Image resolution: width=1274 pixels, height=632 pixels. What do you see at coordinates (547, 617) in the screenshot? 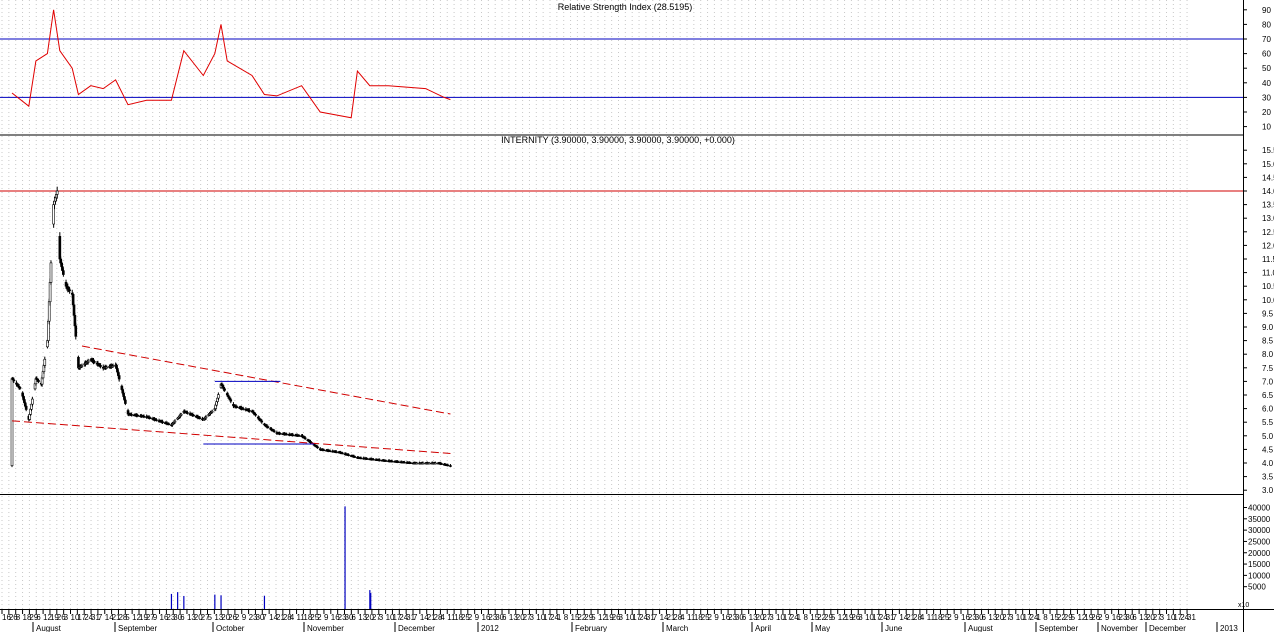
I see `x-tick-label: 17` at bounding box center [547, 617].